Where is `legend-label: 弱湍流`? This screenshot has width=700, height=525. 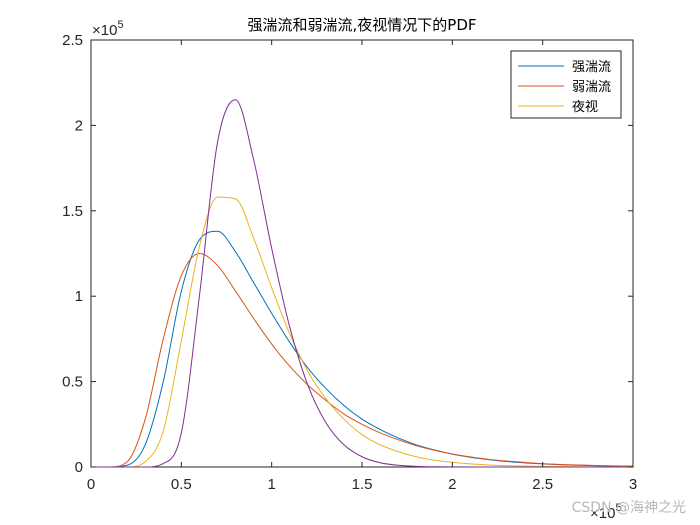 legend-label: 弱湍流 is located at coordinates (591, 87).